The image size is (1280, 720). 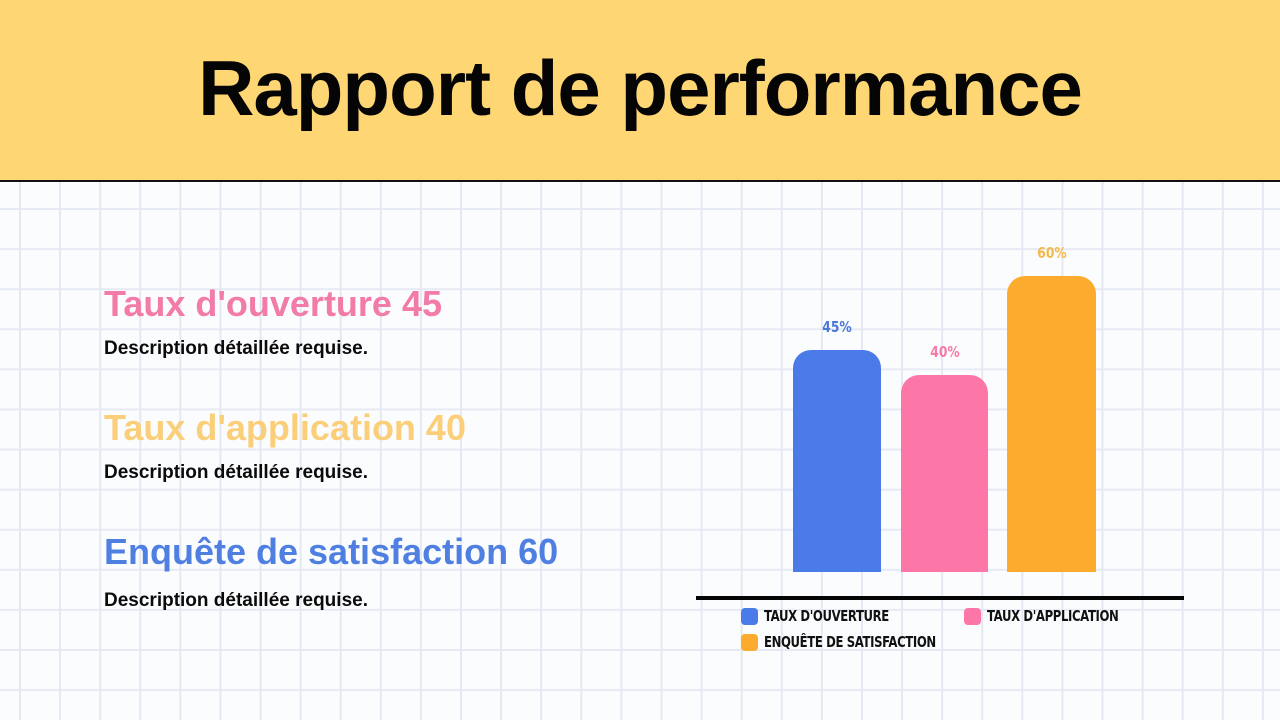 I want to click on bar-satisfaction, so click(x=1051, y=424).